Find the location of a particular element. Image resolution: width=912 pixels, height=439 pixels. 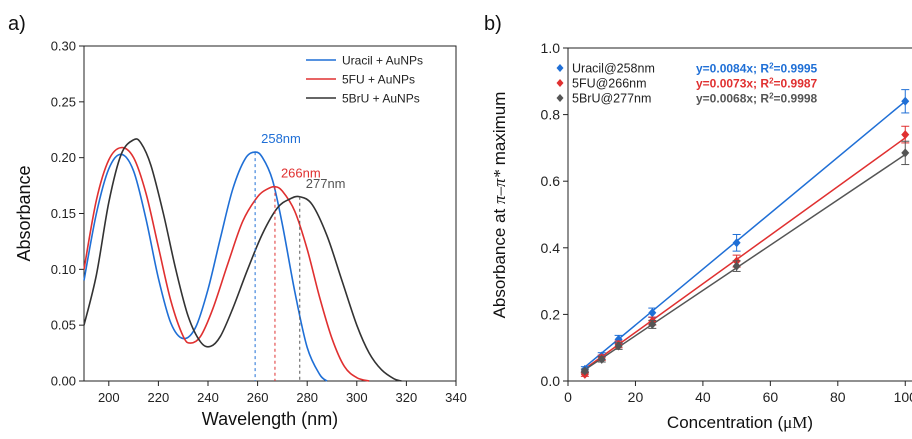

peak-annotation: 266nm is located at coordinates (301, 173).